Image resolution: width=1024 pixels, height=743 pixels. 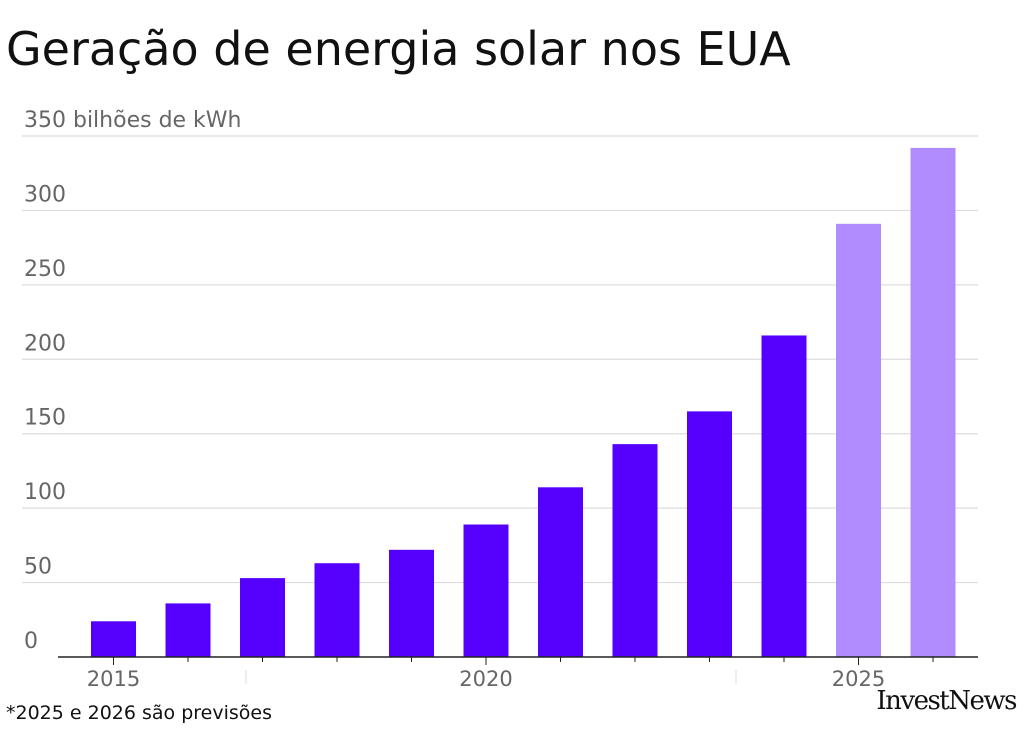 I want to click on y-tick-label: 350 bilhões de kWh, so click(x=133, y=120).